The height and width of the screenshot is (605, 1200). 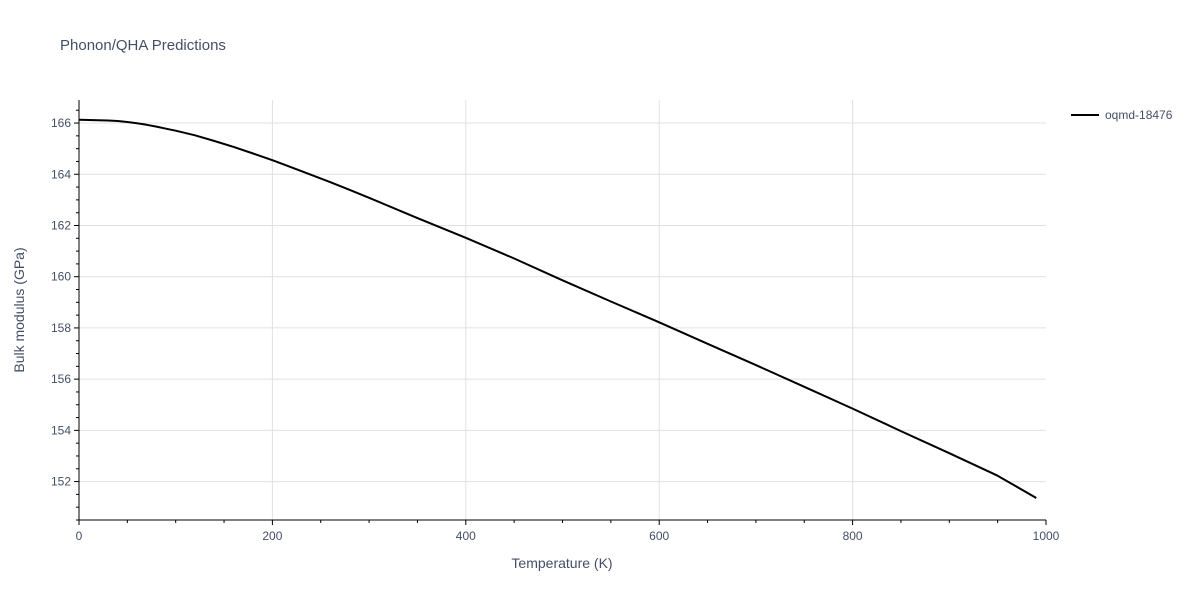 I want to click on y-tick-label: 164, so click(x=61, y=174).